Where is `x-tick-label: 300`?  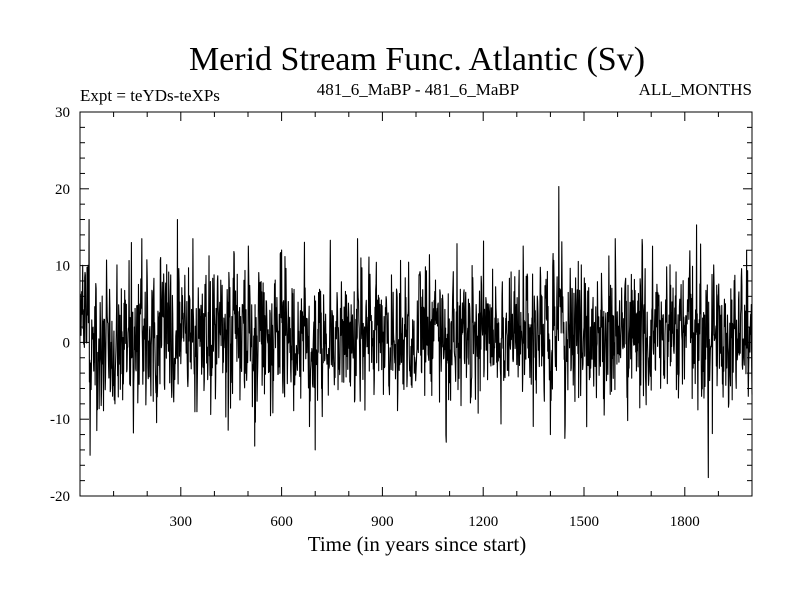
x-tick-label: 300 is located at coordinates (181, 522).